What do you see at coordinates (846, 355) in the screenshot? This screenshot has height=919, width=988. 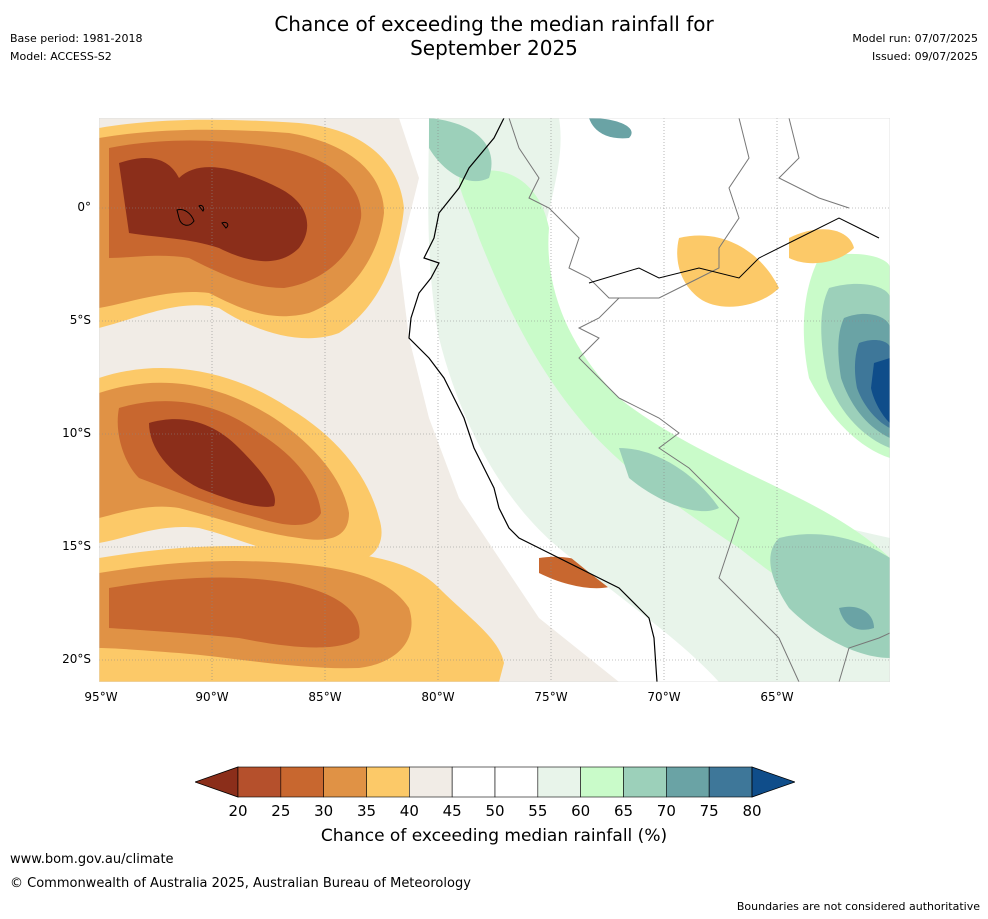 I see `wet-anomaly-east` at bounding box center [846, 355].